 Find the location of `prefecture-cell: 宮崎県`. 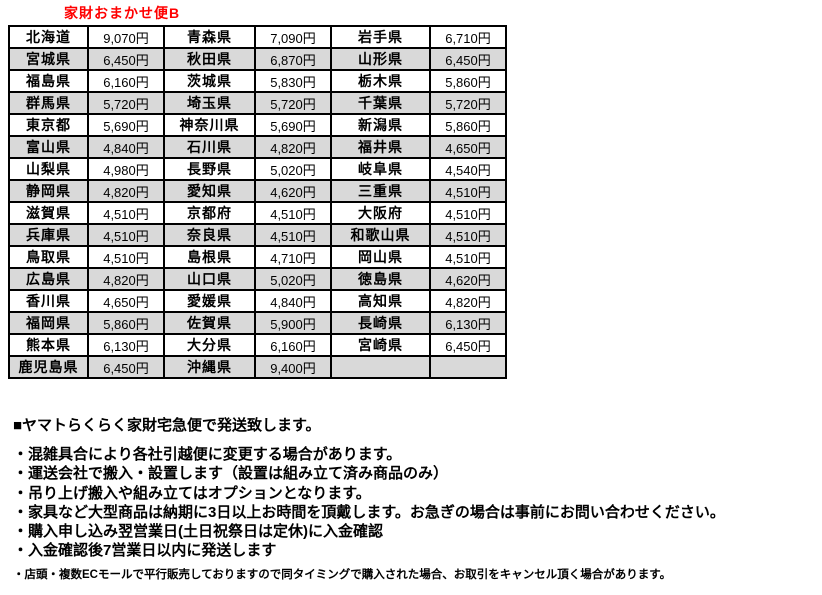

prefecture-cell: 宮崎県 is located at coordinates (380, 345).